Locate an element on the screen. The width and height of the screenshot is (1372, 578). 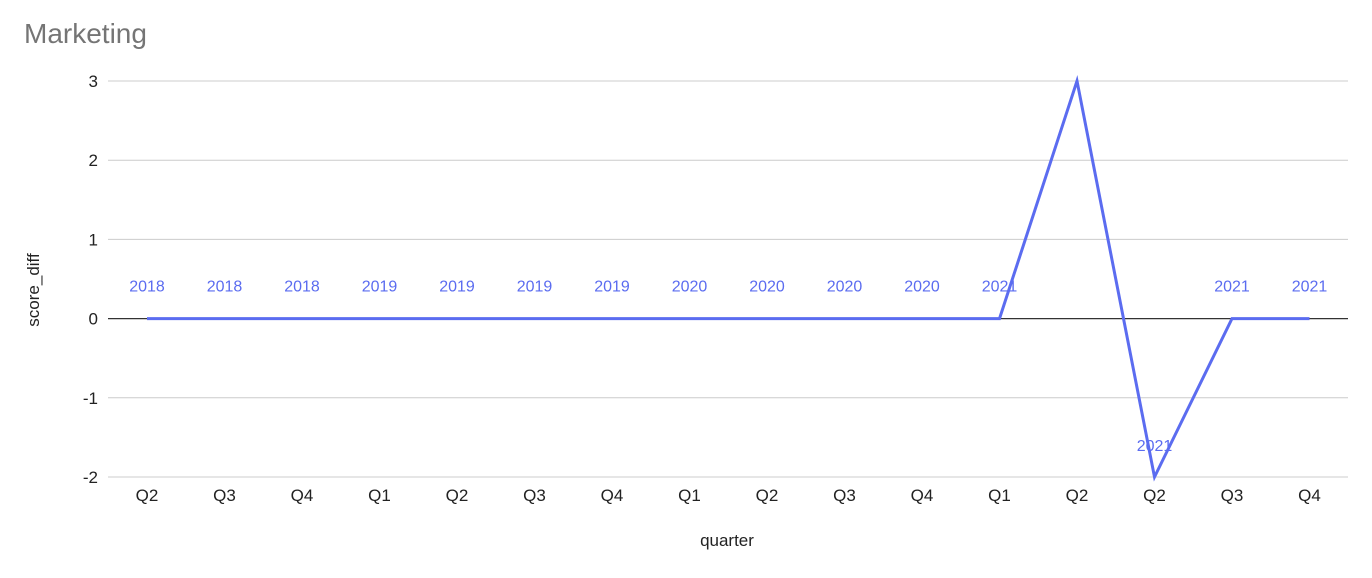
y-tick-label: -2 is located at coordinates (90, 477).